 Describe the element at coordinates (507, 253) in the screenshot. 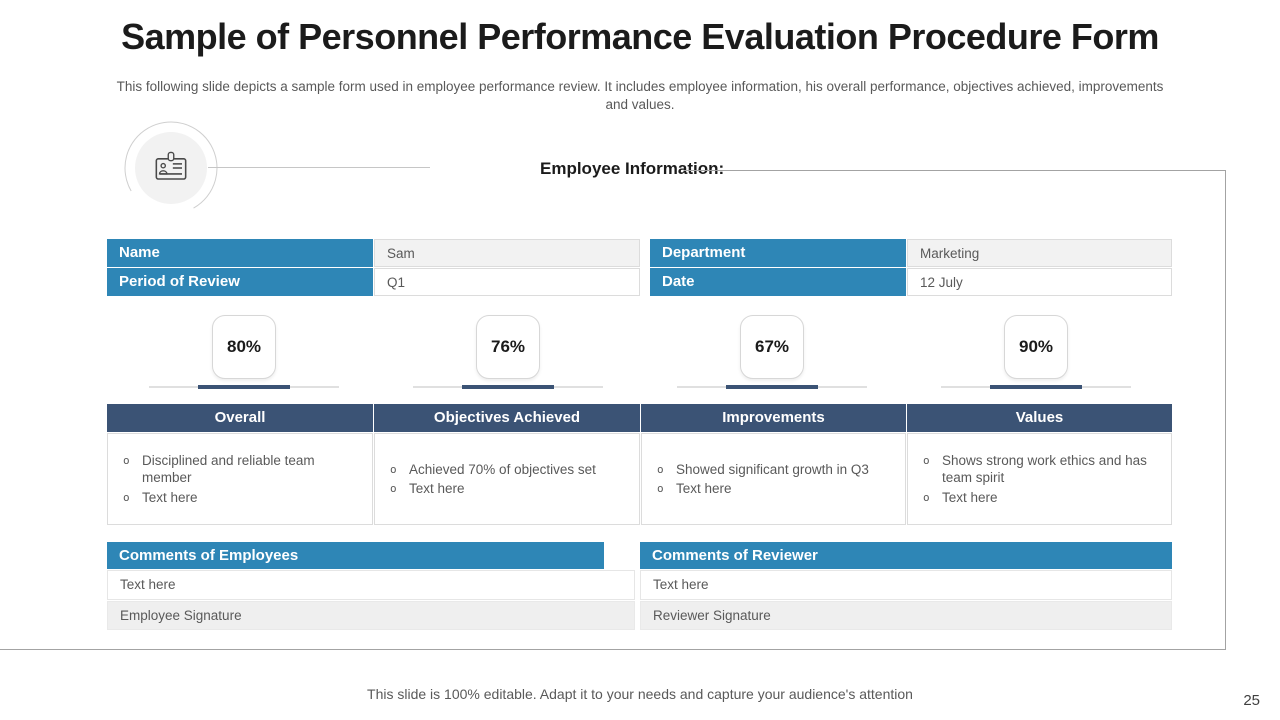

I see `field-value-name: Sam` at that location.